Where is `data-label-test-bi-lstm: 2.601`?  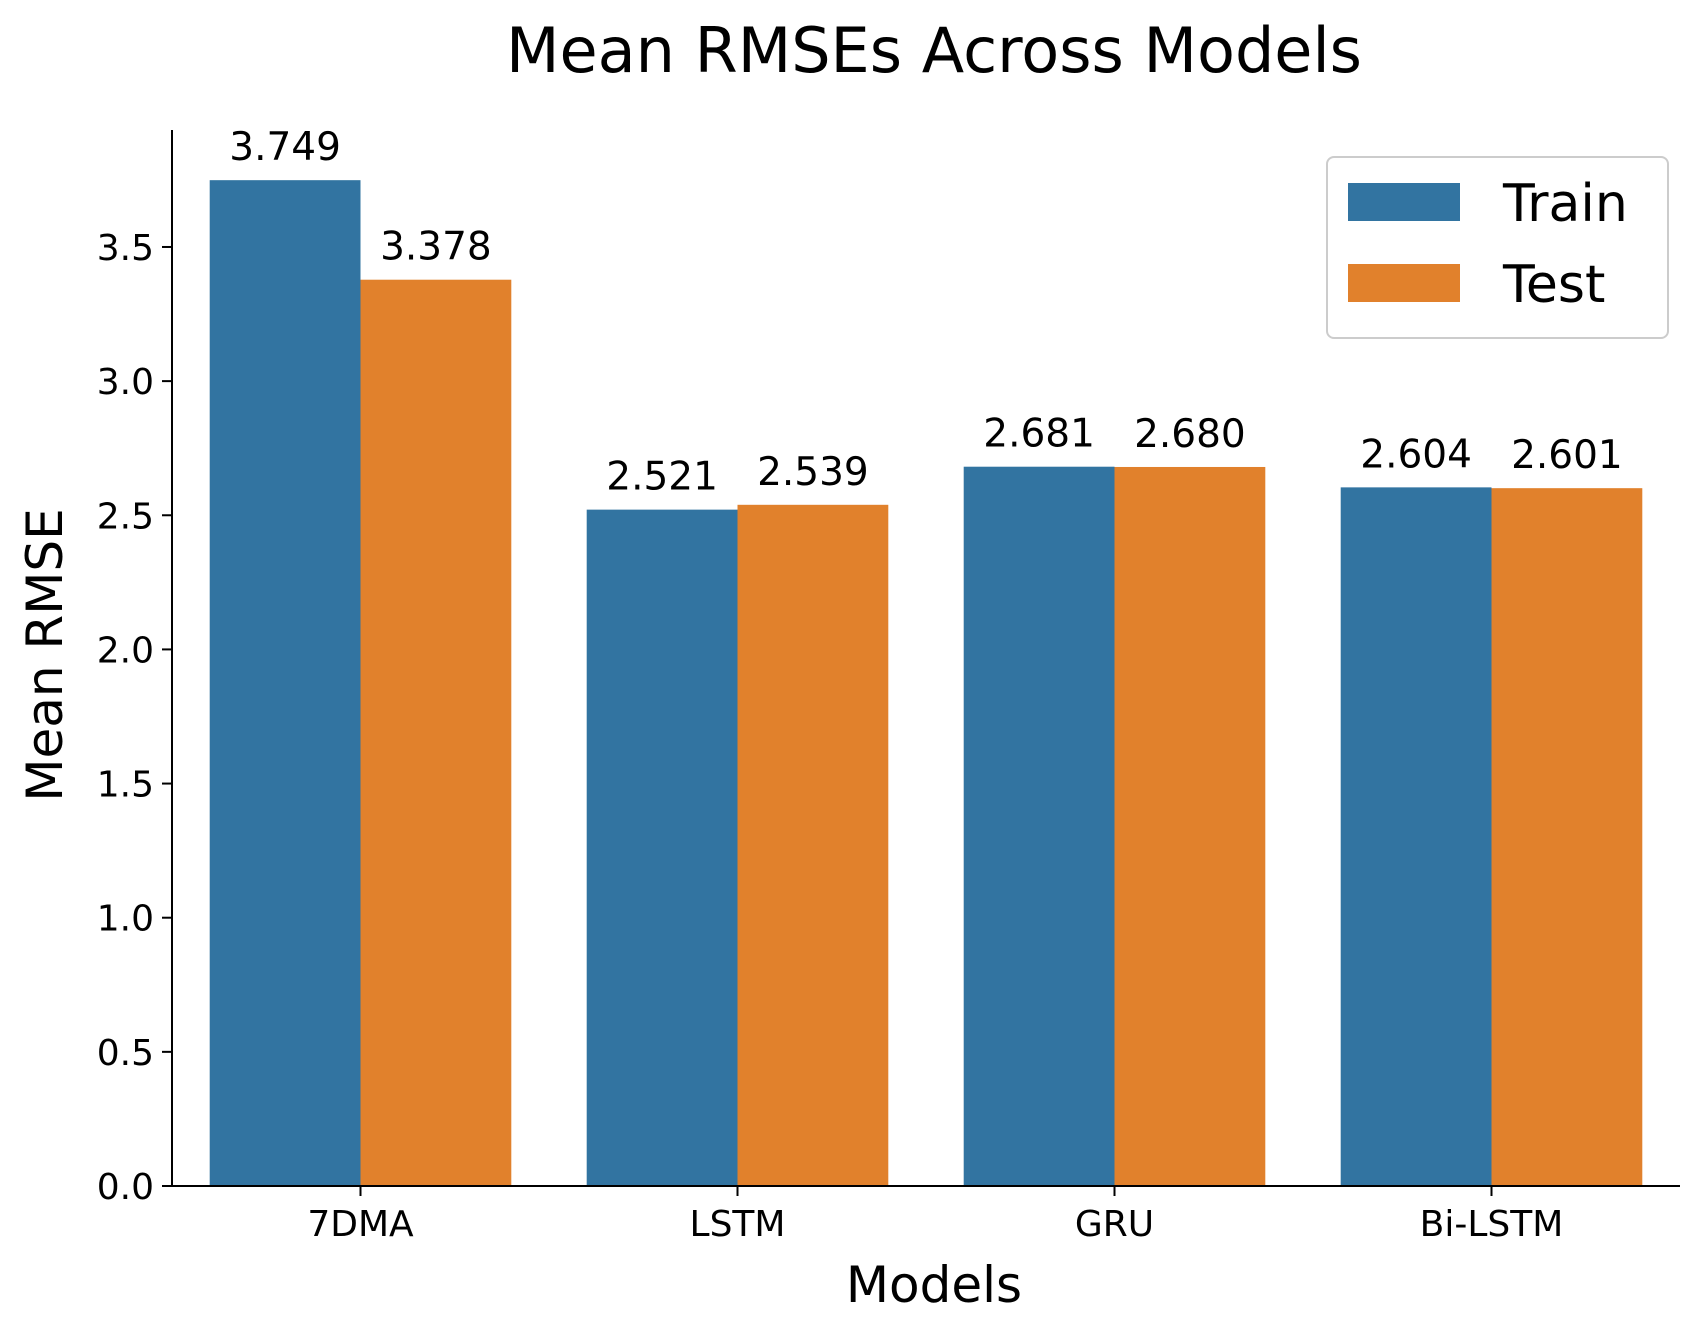 data-label-test-bi-lstm: 2.601 is located at coordinates (1567, 455).